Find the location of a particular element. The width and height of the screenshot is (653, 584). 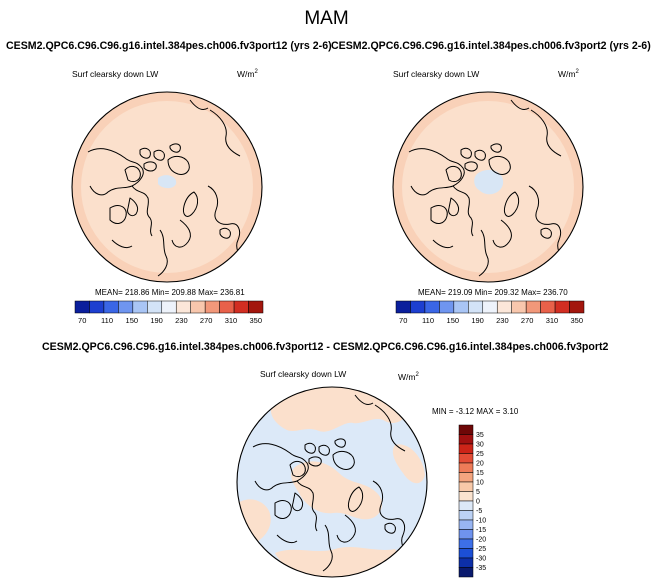

panel2-colorbar: 70 110 150 190 230 270 310 350 is located at coordinates (490, 312).